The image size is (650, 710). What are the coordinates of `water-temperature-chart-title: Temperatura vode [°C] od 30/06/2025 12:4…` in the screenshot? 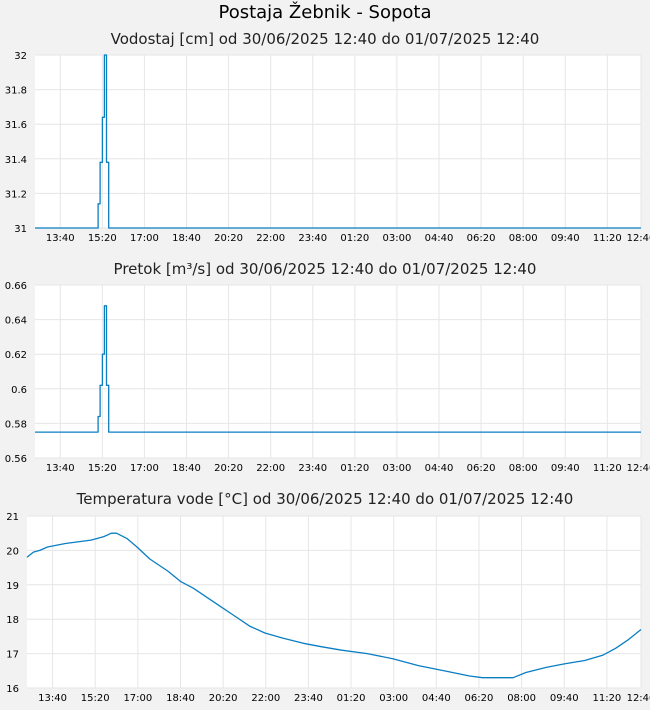 It's located at (325, 499).